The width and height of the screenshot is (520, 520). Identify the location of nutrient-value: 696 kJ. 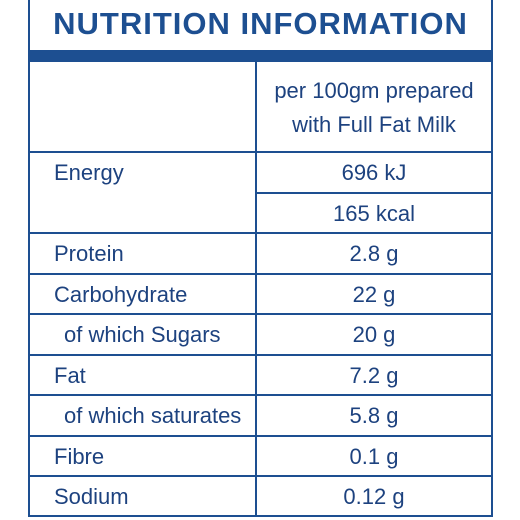
(374, 172).